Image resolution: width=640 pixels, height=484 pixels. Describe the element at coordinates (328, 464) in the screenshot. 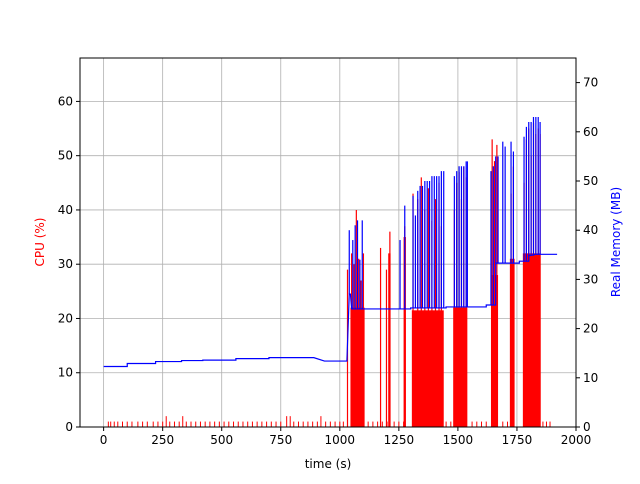

I see `x-axis-label: time (s)` at that location.